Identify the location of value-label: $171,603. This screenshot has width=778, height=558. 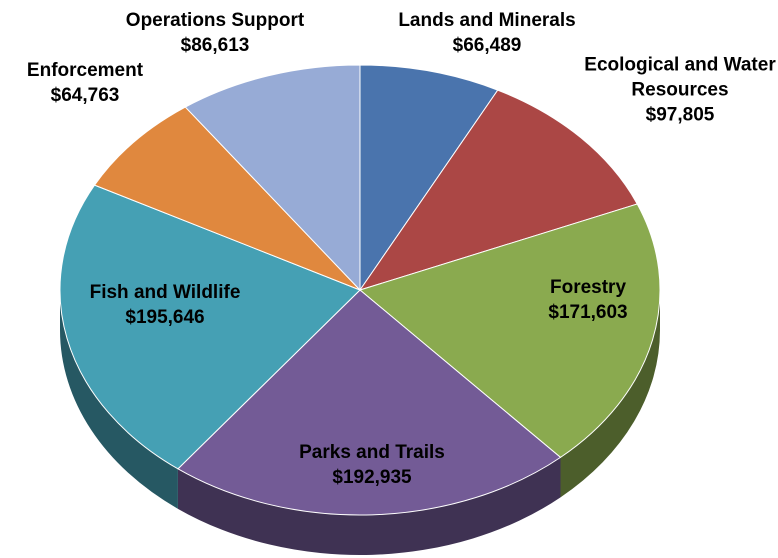
(588, 312).